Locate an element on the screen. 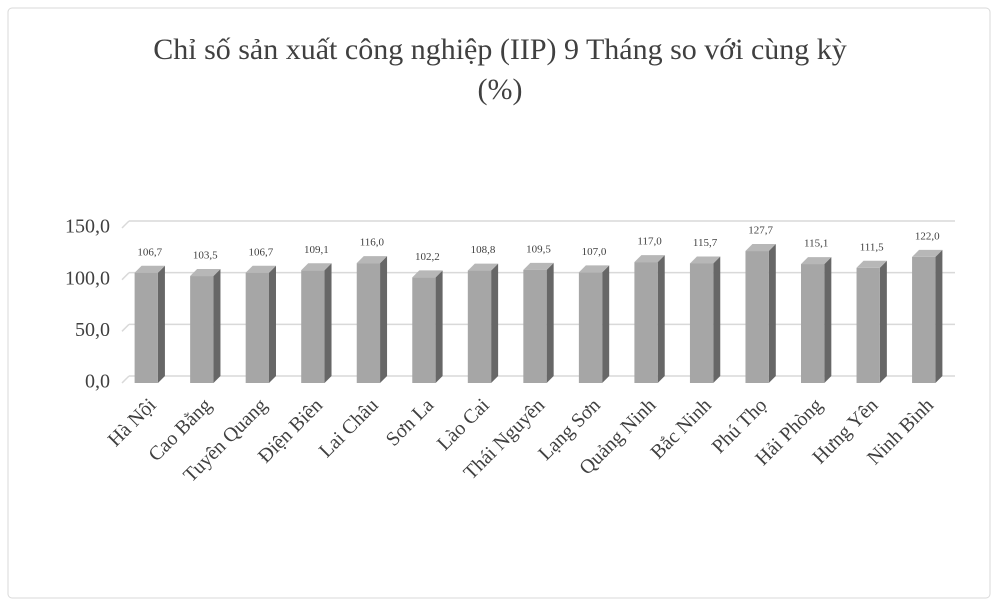 Image resolution: width=1000 pixels, height=613 pixels. value-label: 115,7 is located at coordinates (705, 243).